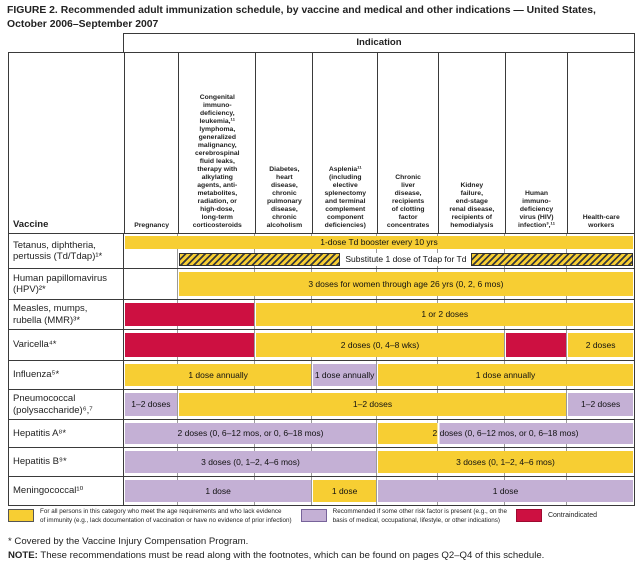 The height and width of the screenshot is (566, 640). Describe the element at coordinates (66, 314) in the screenshot. I see `vaccine-row-label: Measles, mumps, rubella (MMR)³*` at that location.